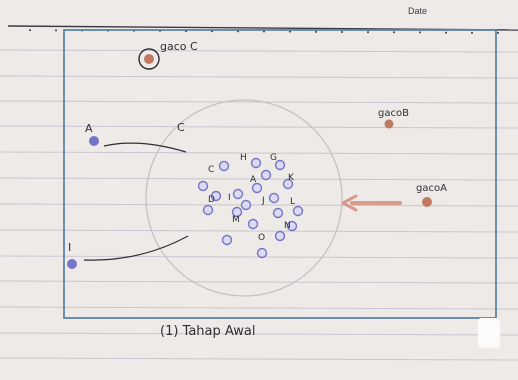 This screenshot has width=518, height=380. What do you see at coordinates (229, 198) in the screenshot?
I see `cluster-label: I` at bounding box center [229, 198].